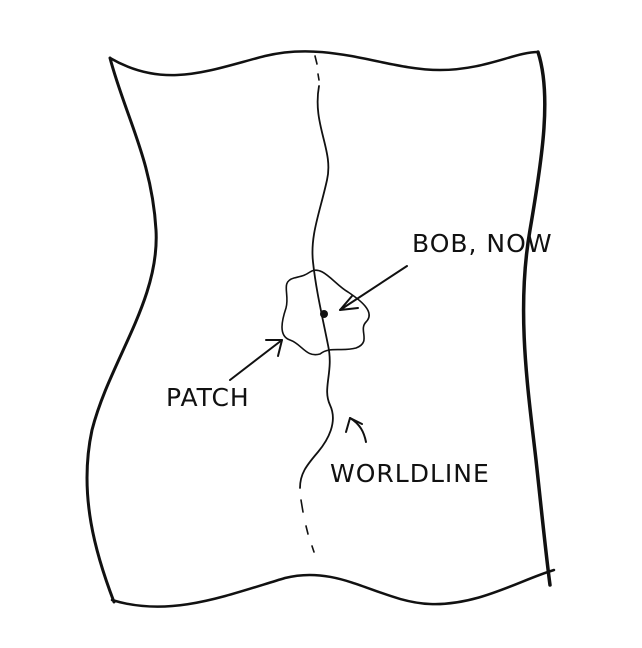 Image resolution: width=642 pixels, height=648 pixels. I want to click on worldline, so click(316, 304).